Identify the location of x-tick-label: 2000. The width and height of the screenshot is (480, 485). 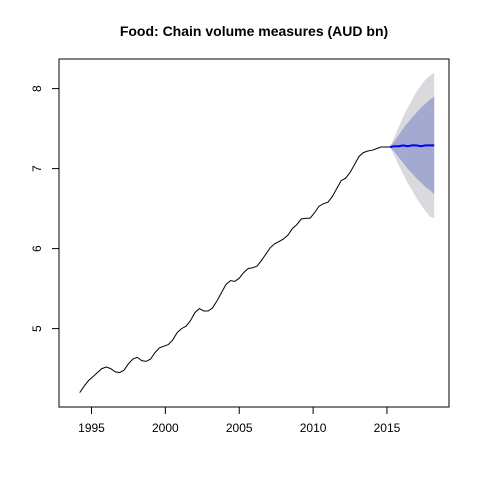
(165, 428).